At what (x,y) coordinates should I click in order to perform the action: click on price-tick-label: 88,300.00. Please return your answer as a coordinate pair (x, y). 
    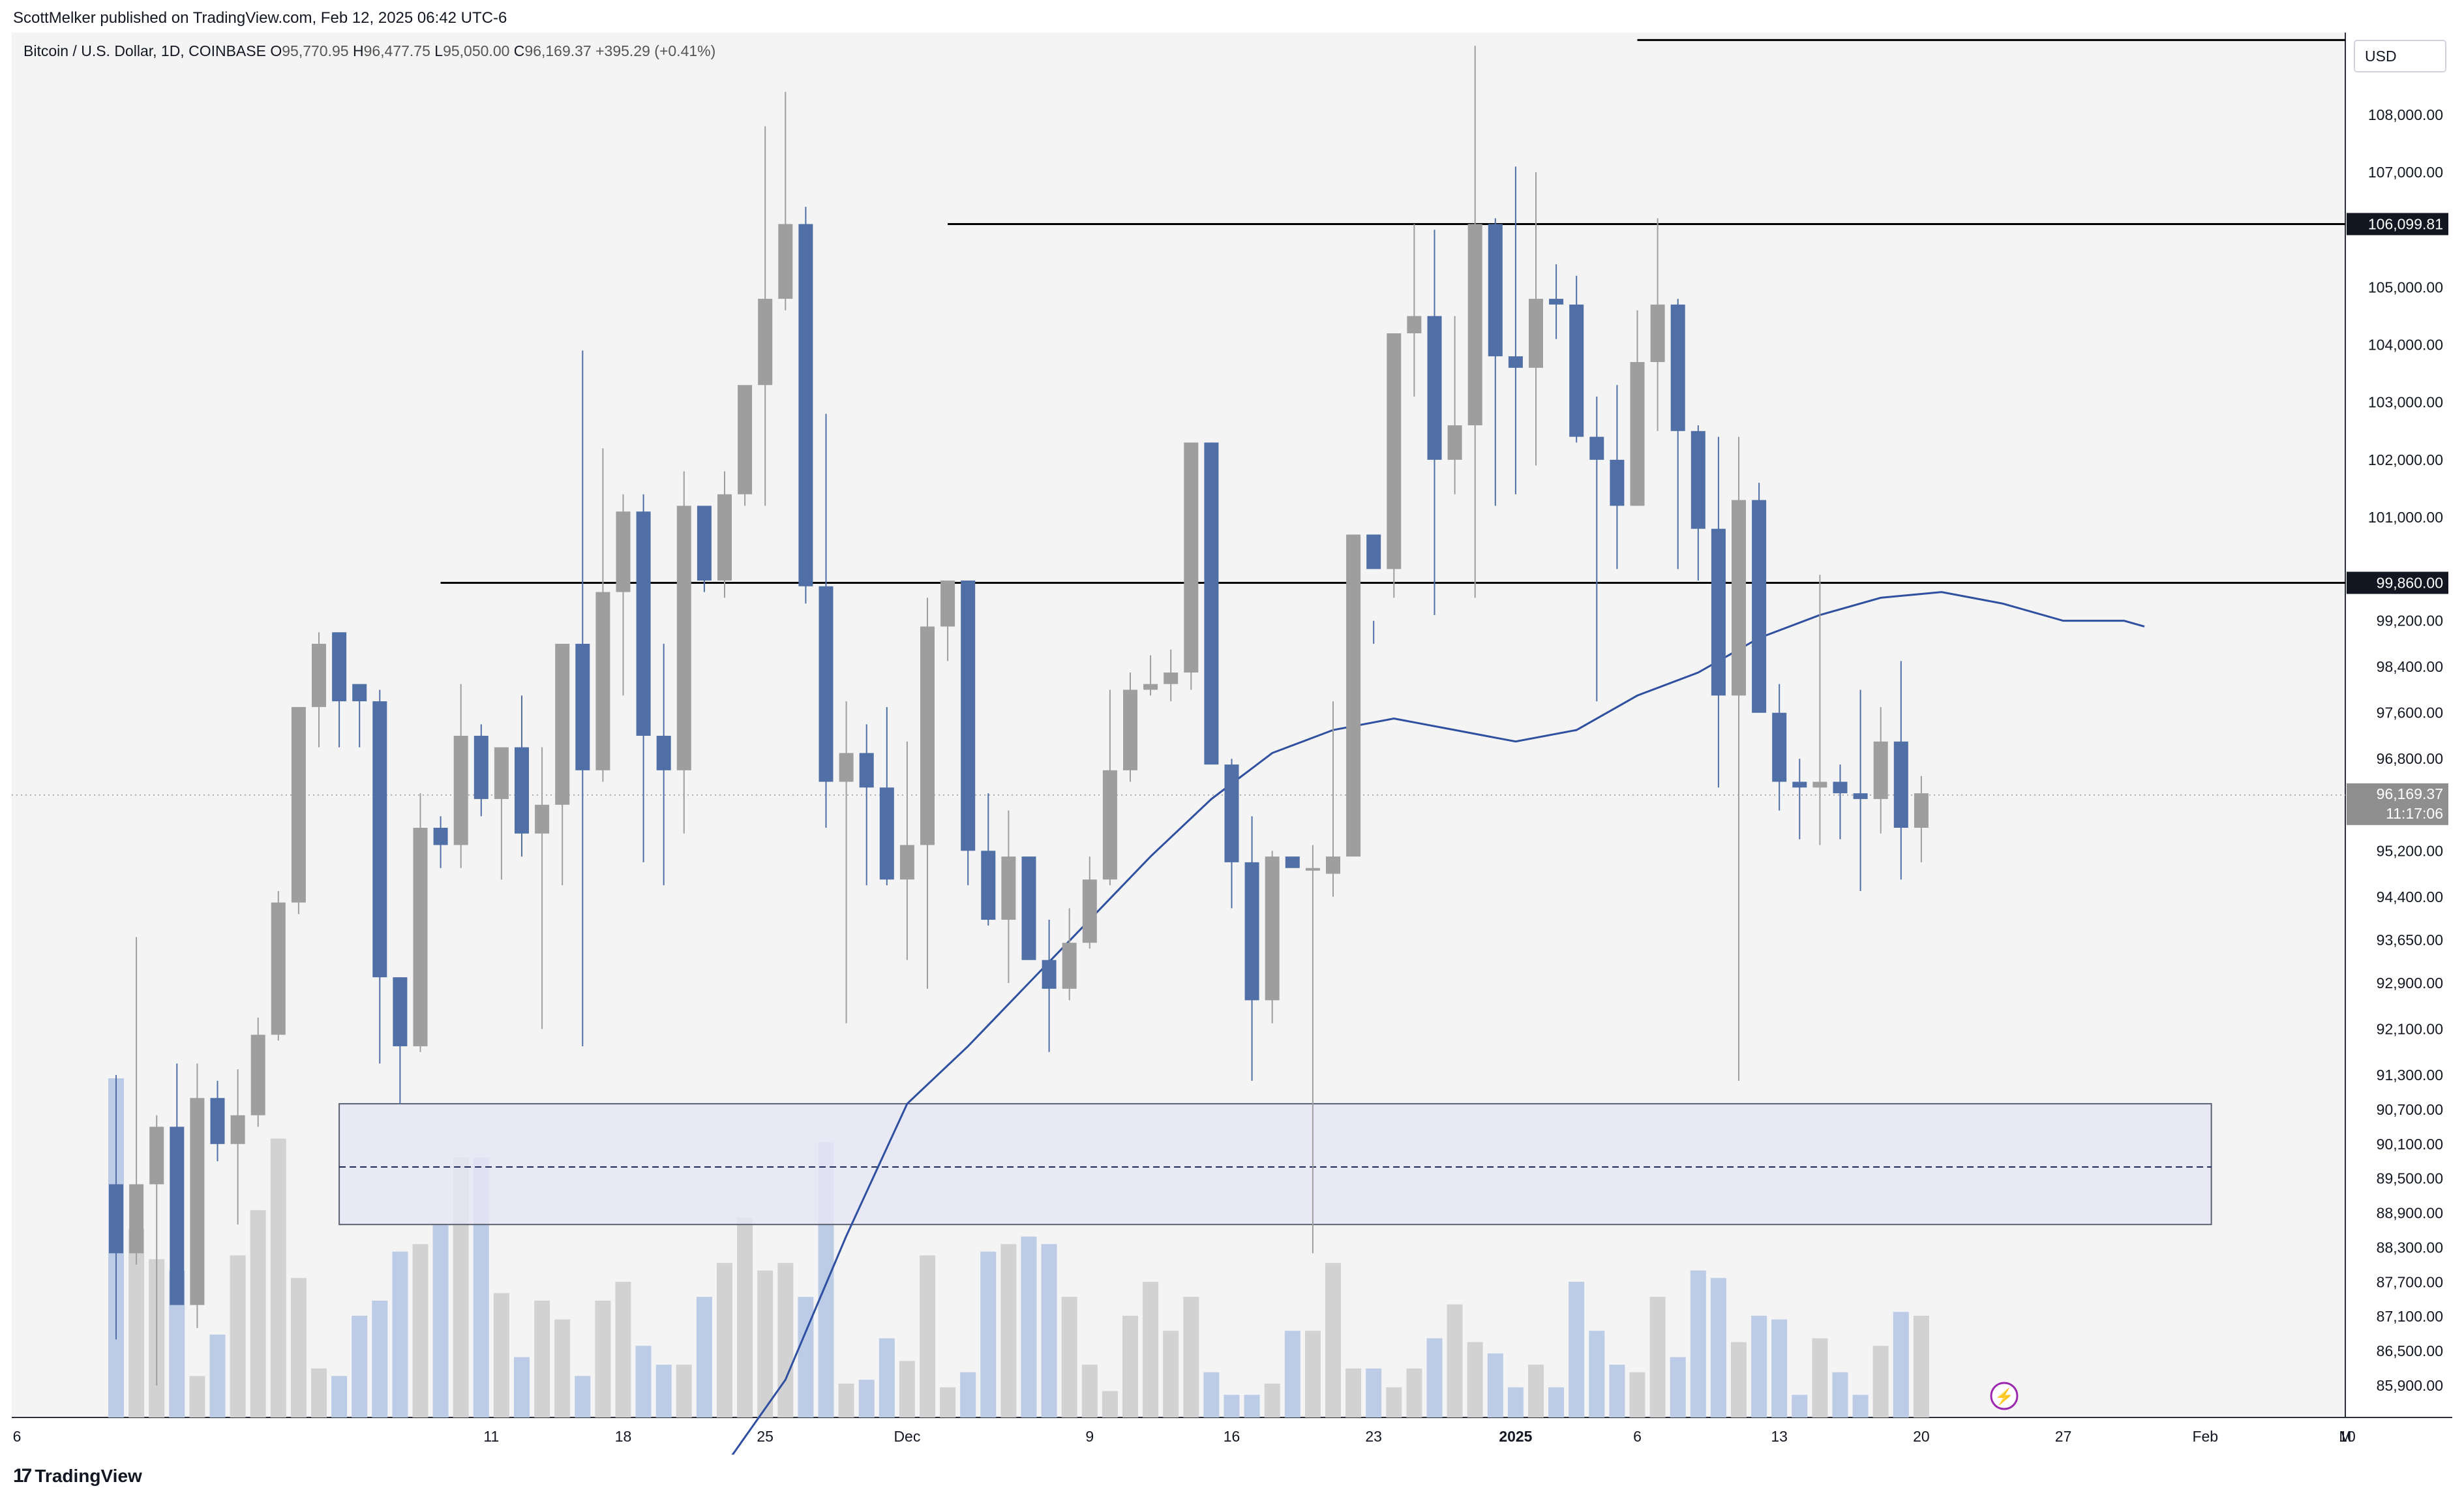
    Looking at the image, I should click on (2410, 1247).